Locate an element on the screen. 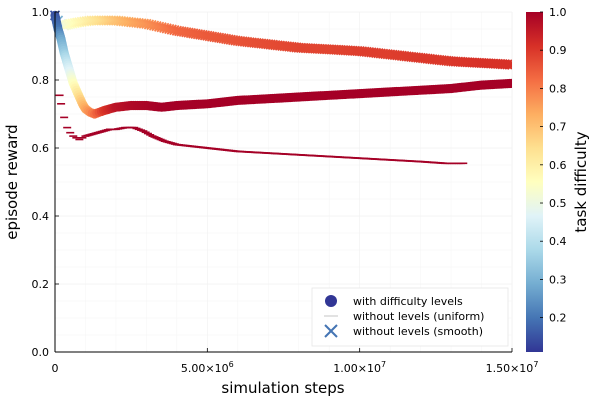  colorbar-tick-label-0: 0.2 is located at coordinates (558, 318).